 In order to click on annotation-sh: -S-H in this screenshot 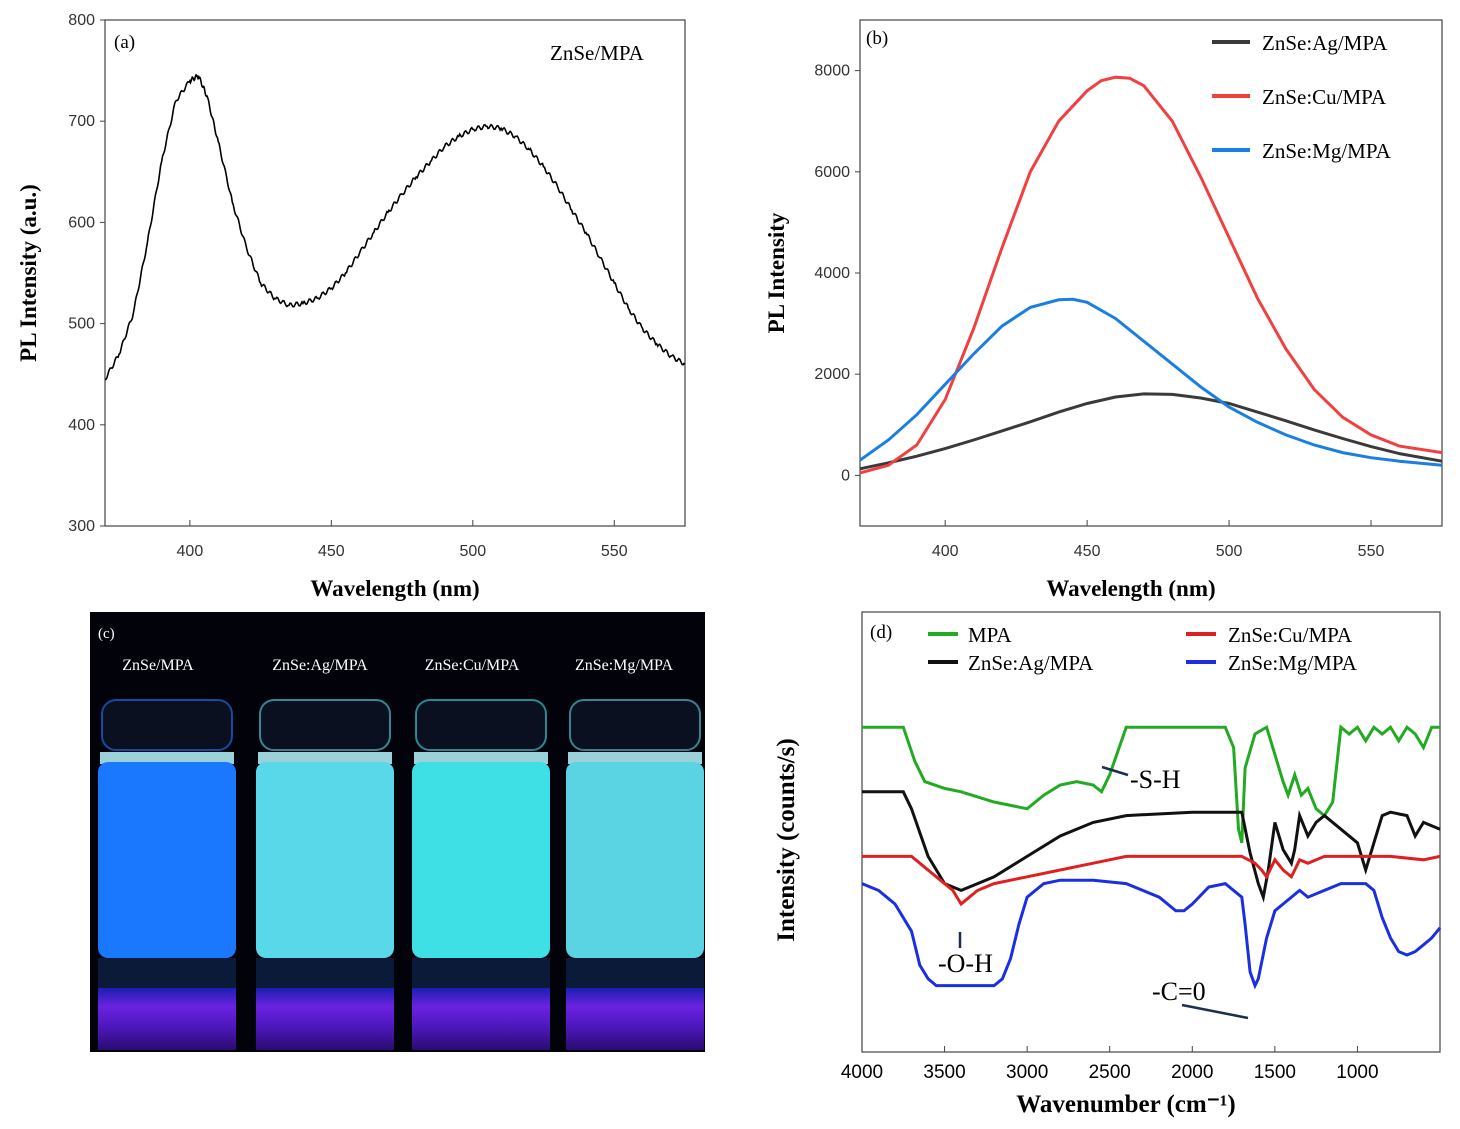, I will do `click(1155, 779)`.